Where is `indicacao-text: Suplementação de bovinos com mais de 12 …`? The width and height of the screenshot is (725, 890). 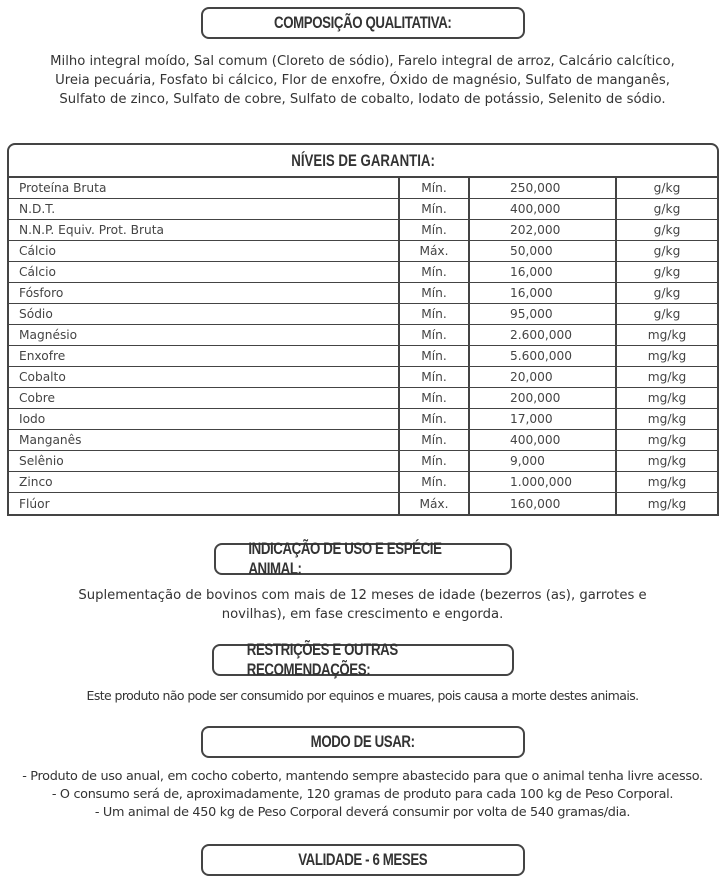
indicacao-text: Suplementação de bovinos com mais de 12 … is located at coordinates (362, 605).